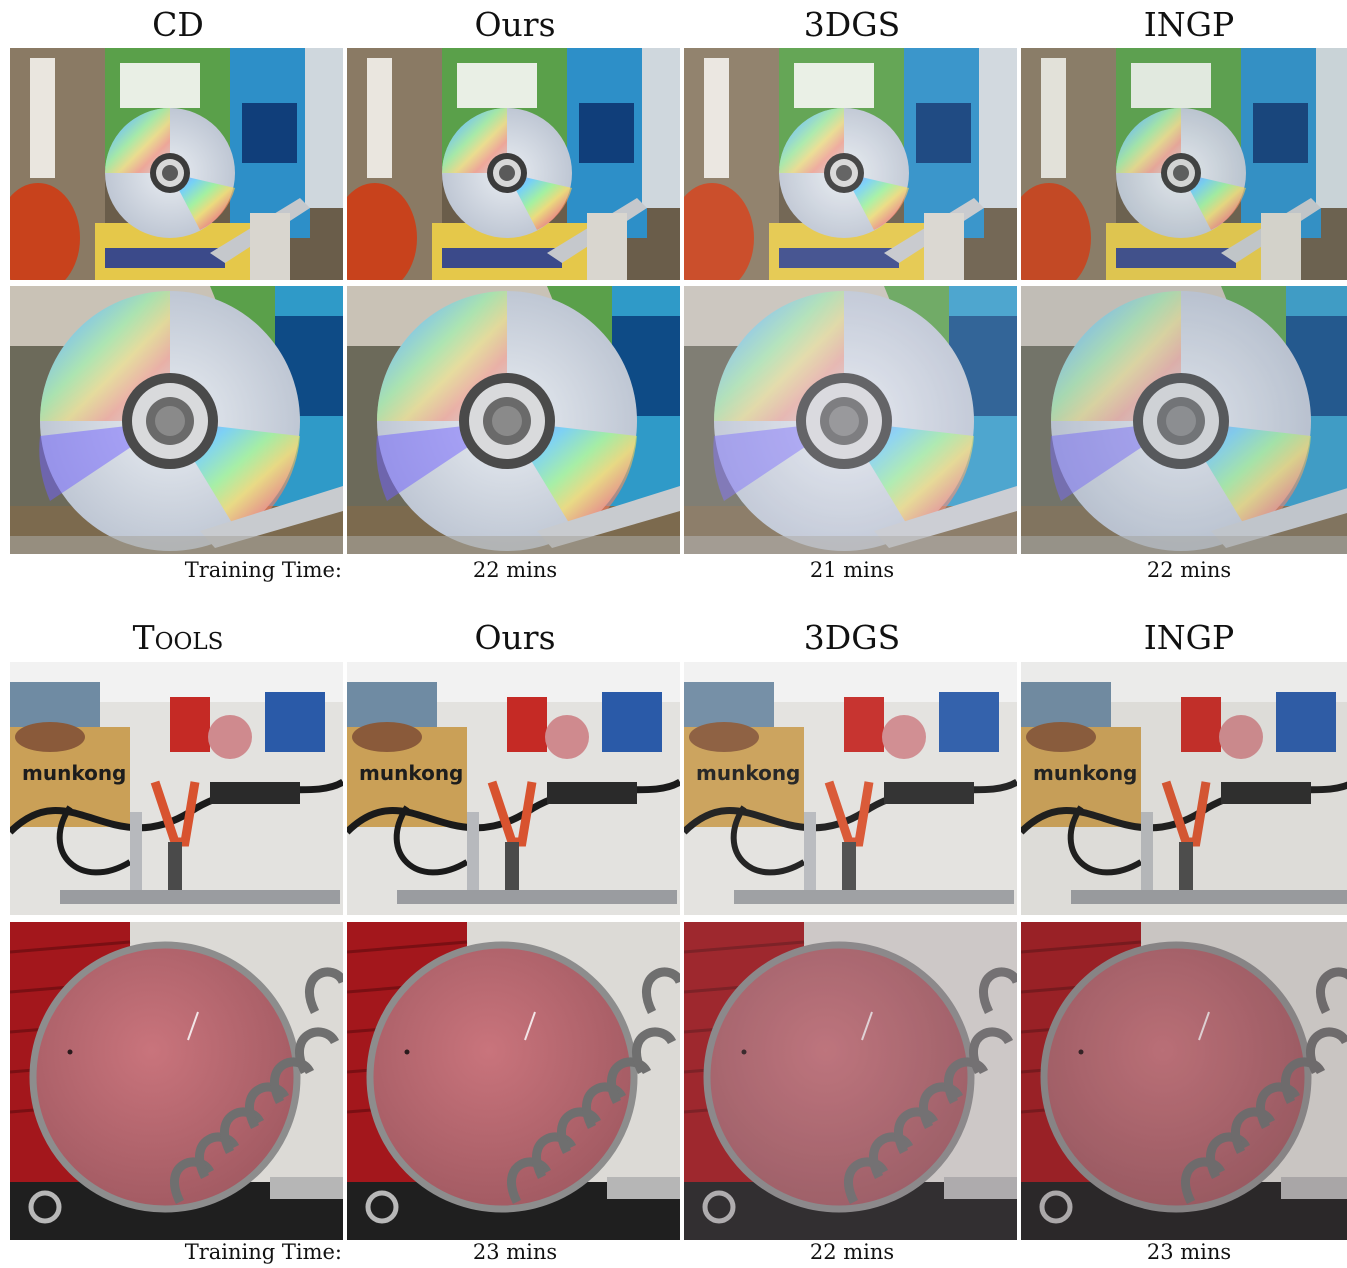  I want to click on scene-title-tools: Tools, so click(178, 637).